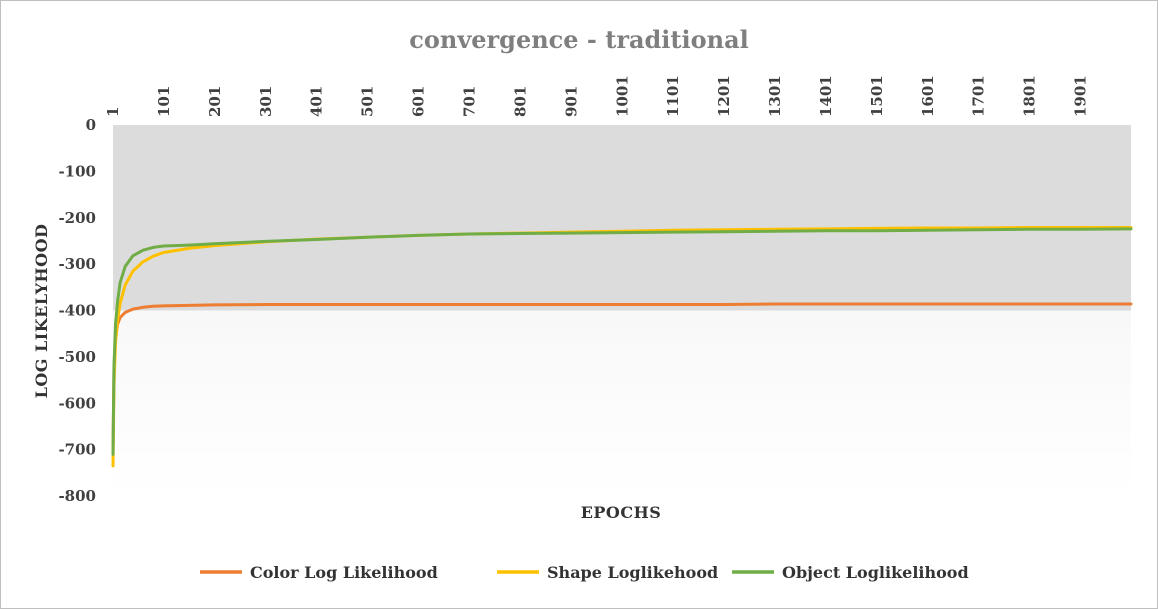  Describe the element at coordinates (77, 403) in the screenshot. I see `y-tick-label: -600` at that location.